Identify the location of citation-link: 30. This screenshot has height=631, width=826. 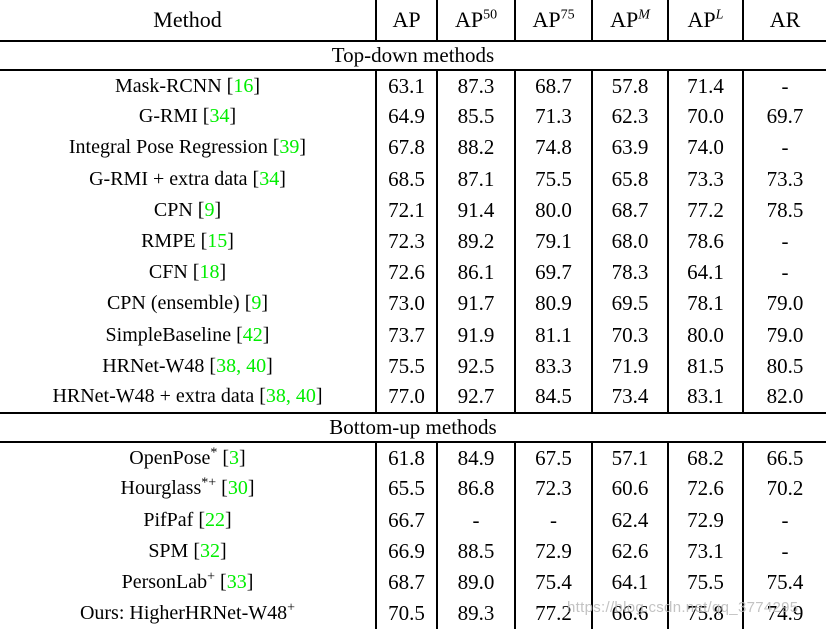
(237, 488).